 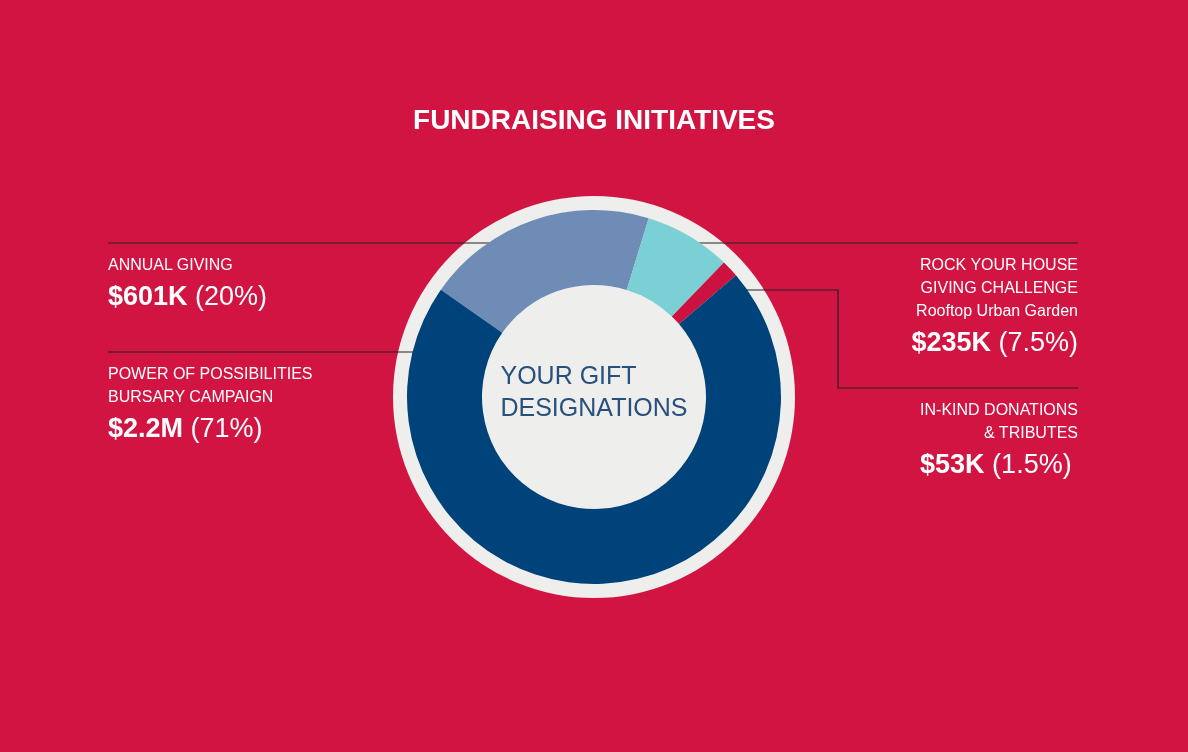 I want to click on slice-label: POWER OF POSSIBILITIES BURSARY CAMPAIGN, so click(x=210, y=385).